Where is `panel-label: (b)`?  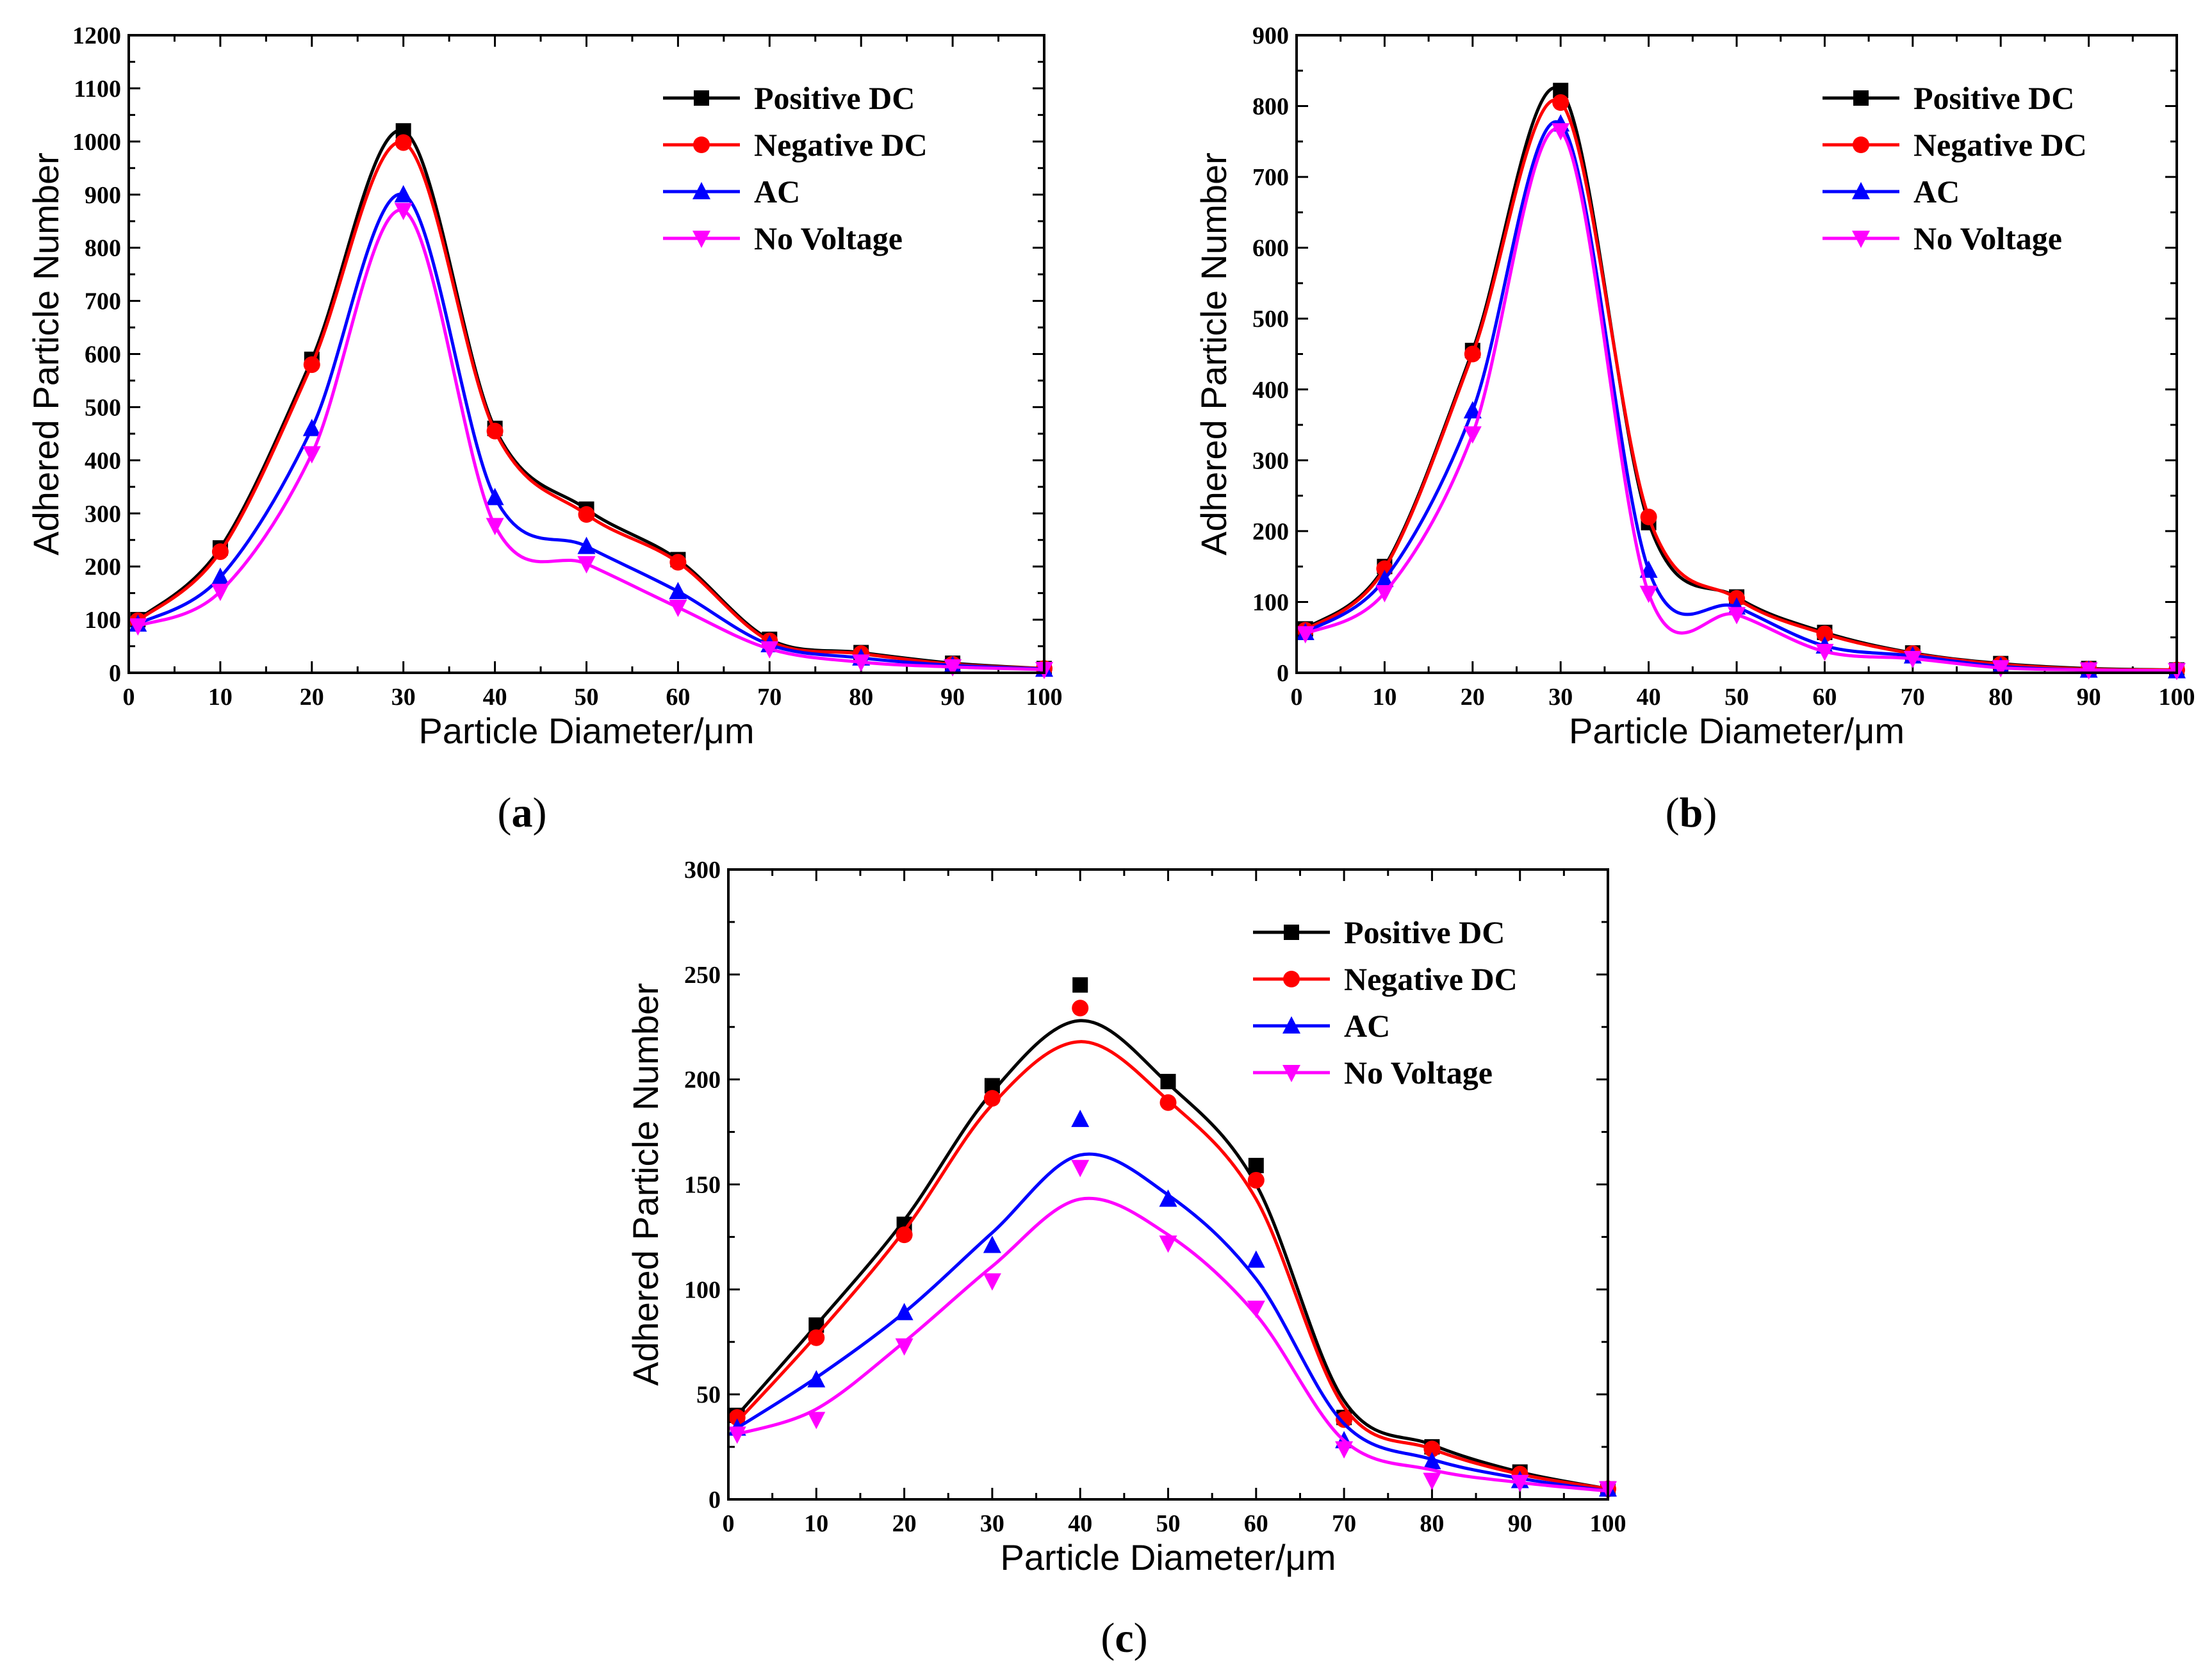 panel-label: (b) is located at coordinates (1691, 812).